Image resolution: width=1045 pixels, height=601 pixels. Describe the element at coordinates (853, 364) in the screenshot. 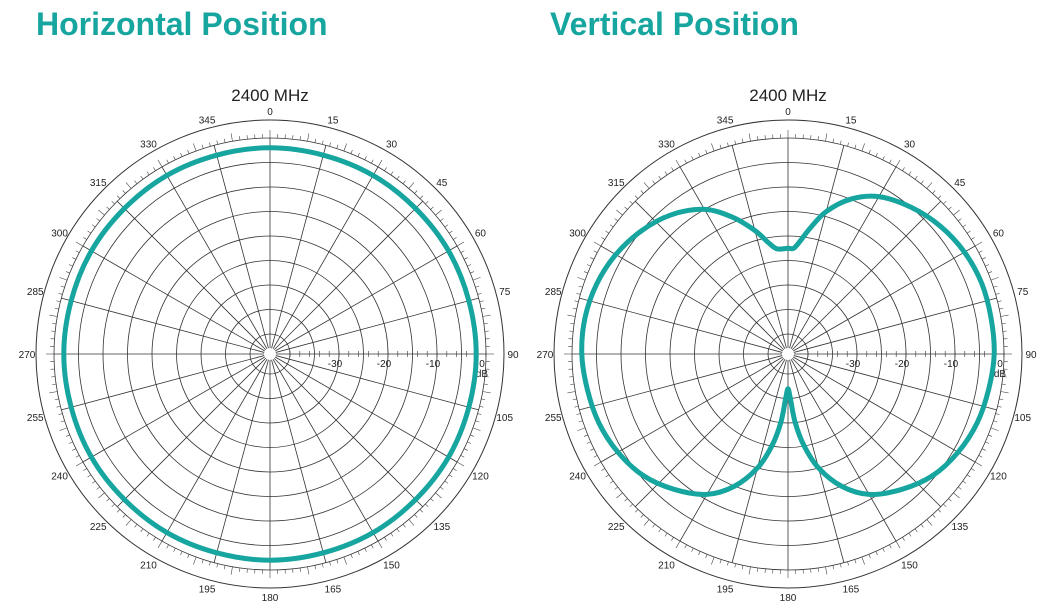

I see `db-tick-label: -30` at that location.